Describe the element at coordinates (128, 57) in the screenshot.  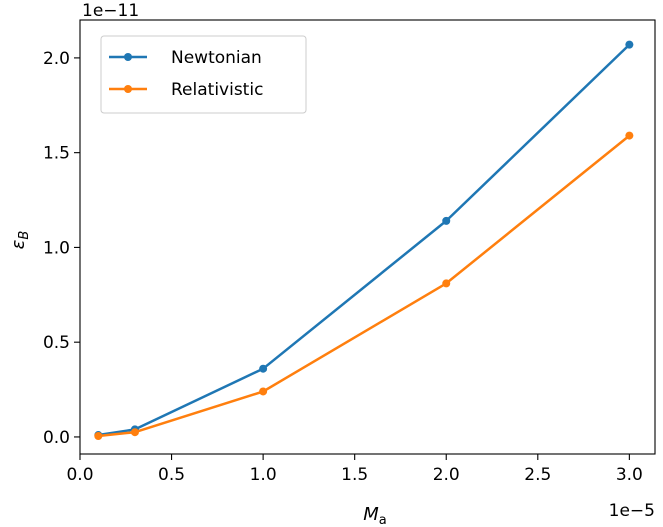
I see `legend-marker-newtonian` at that location.